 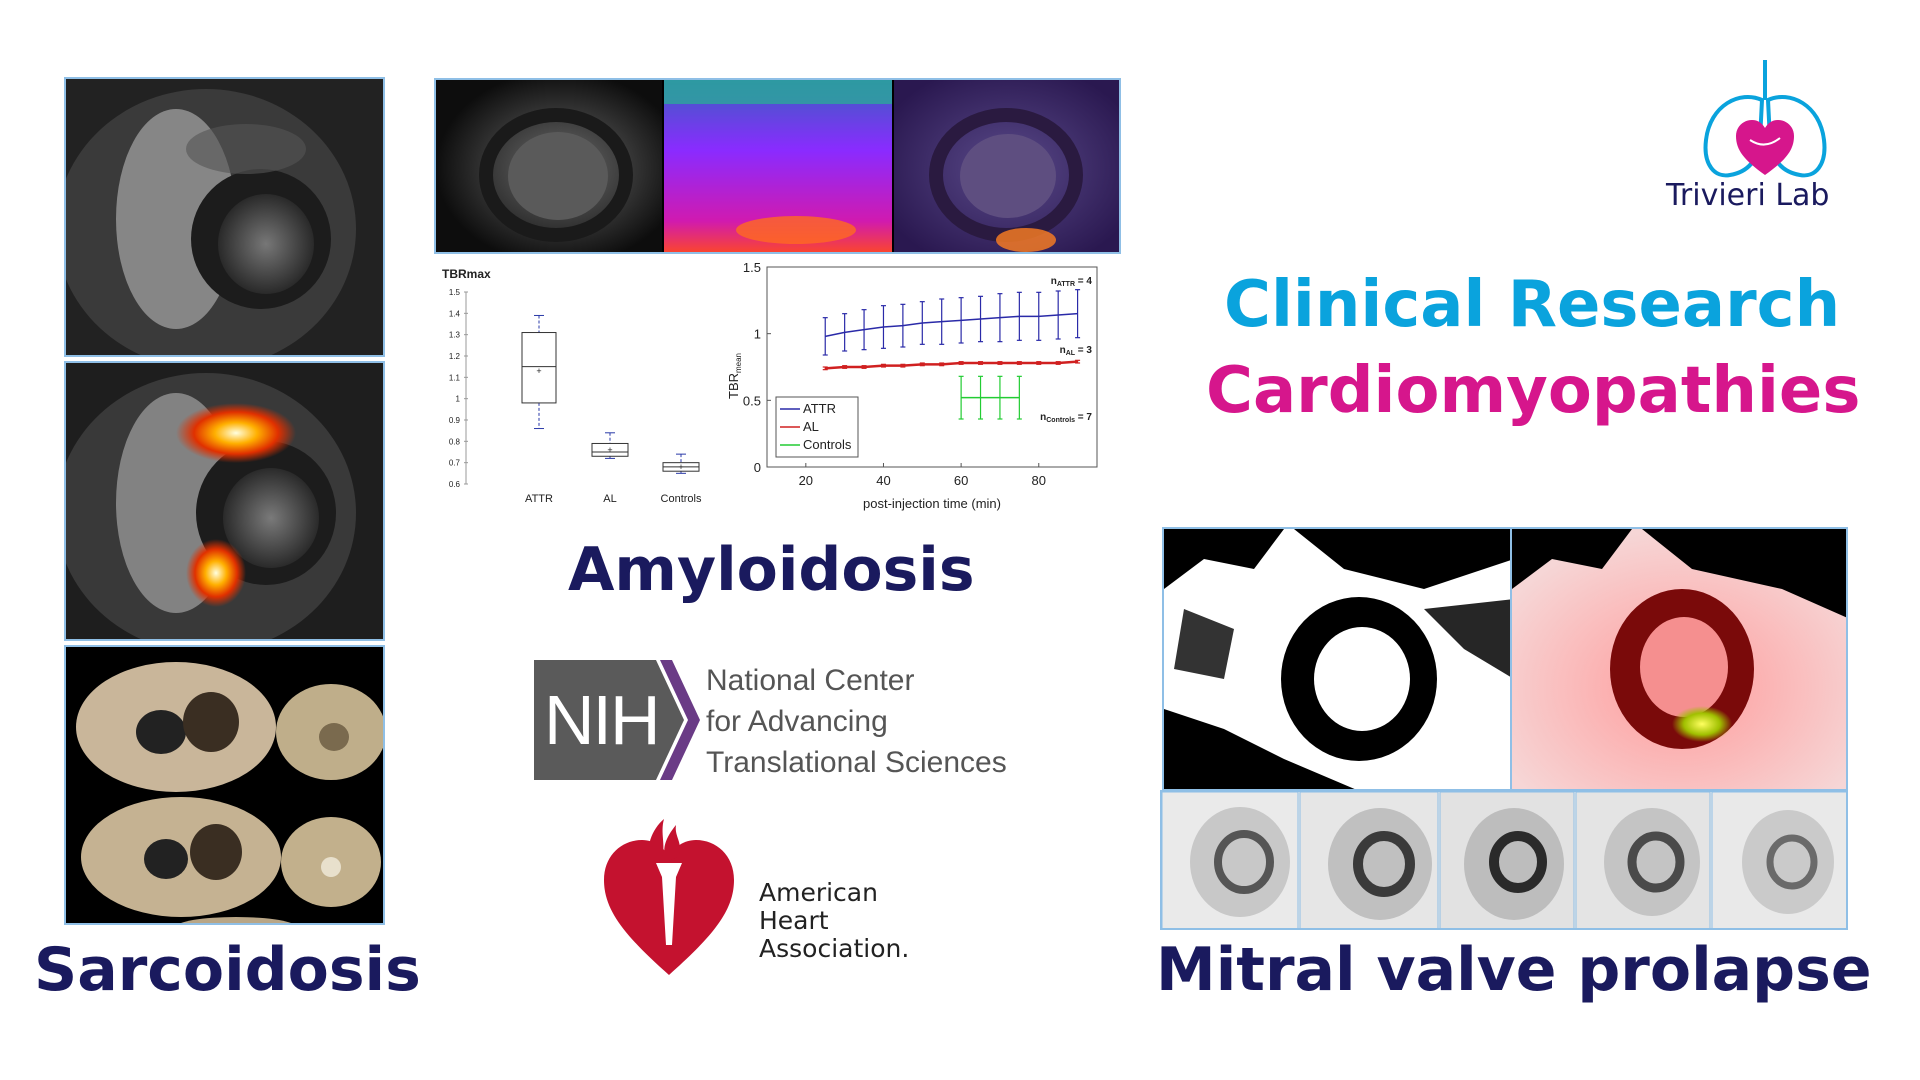 I want to click on sarcoid-pathology-image, so click(x=224, y=785).